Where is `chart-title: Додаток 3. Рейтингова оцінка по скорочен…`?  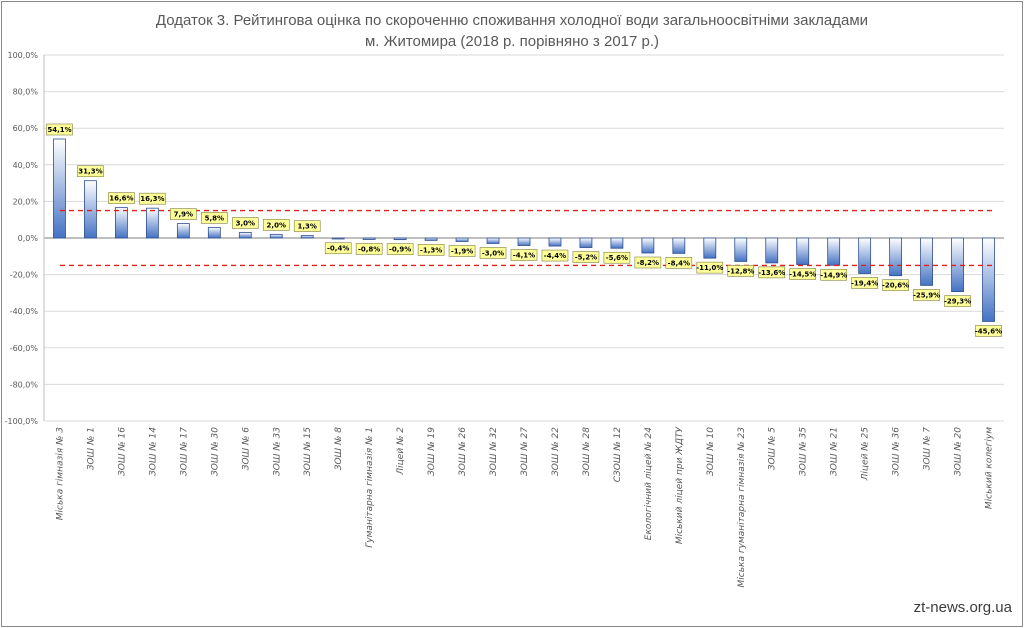 chart-title: Додаток 3. Рейтингова оцінка по скорочен… is located at coordinates (512, 31).